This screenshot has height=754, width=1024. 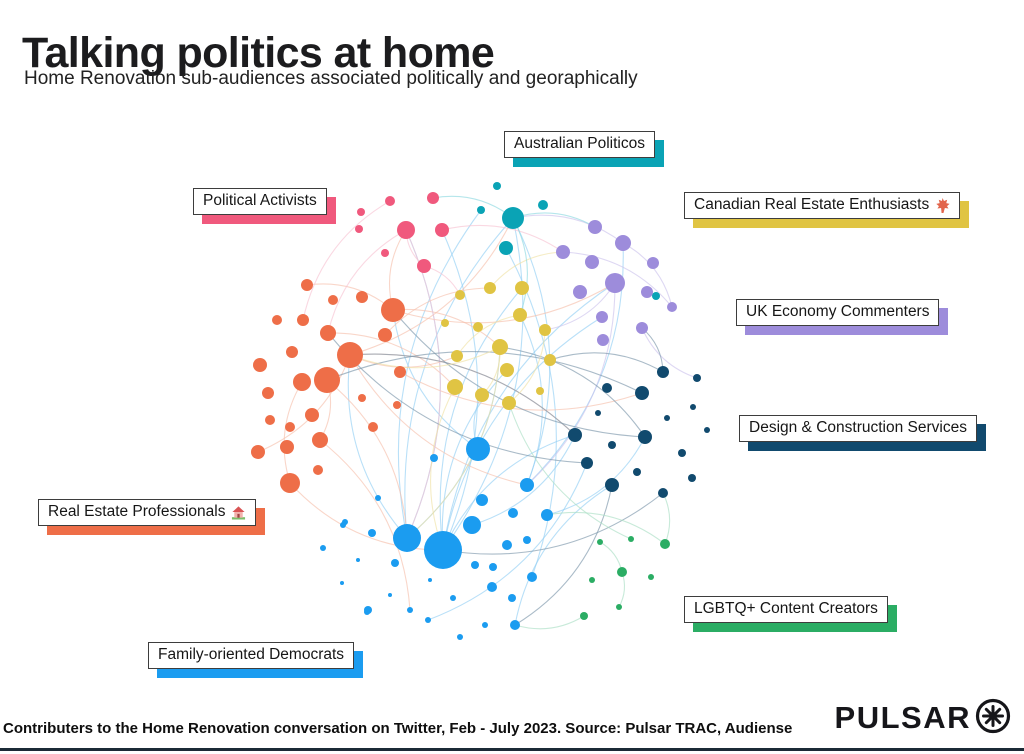 I want to click on cluster-label-text: Real Estate Professionals, so click(x=137, y=511).